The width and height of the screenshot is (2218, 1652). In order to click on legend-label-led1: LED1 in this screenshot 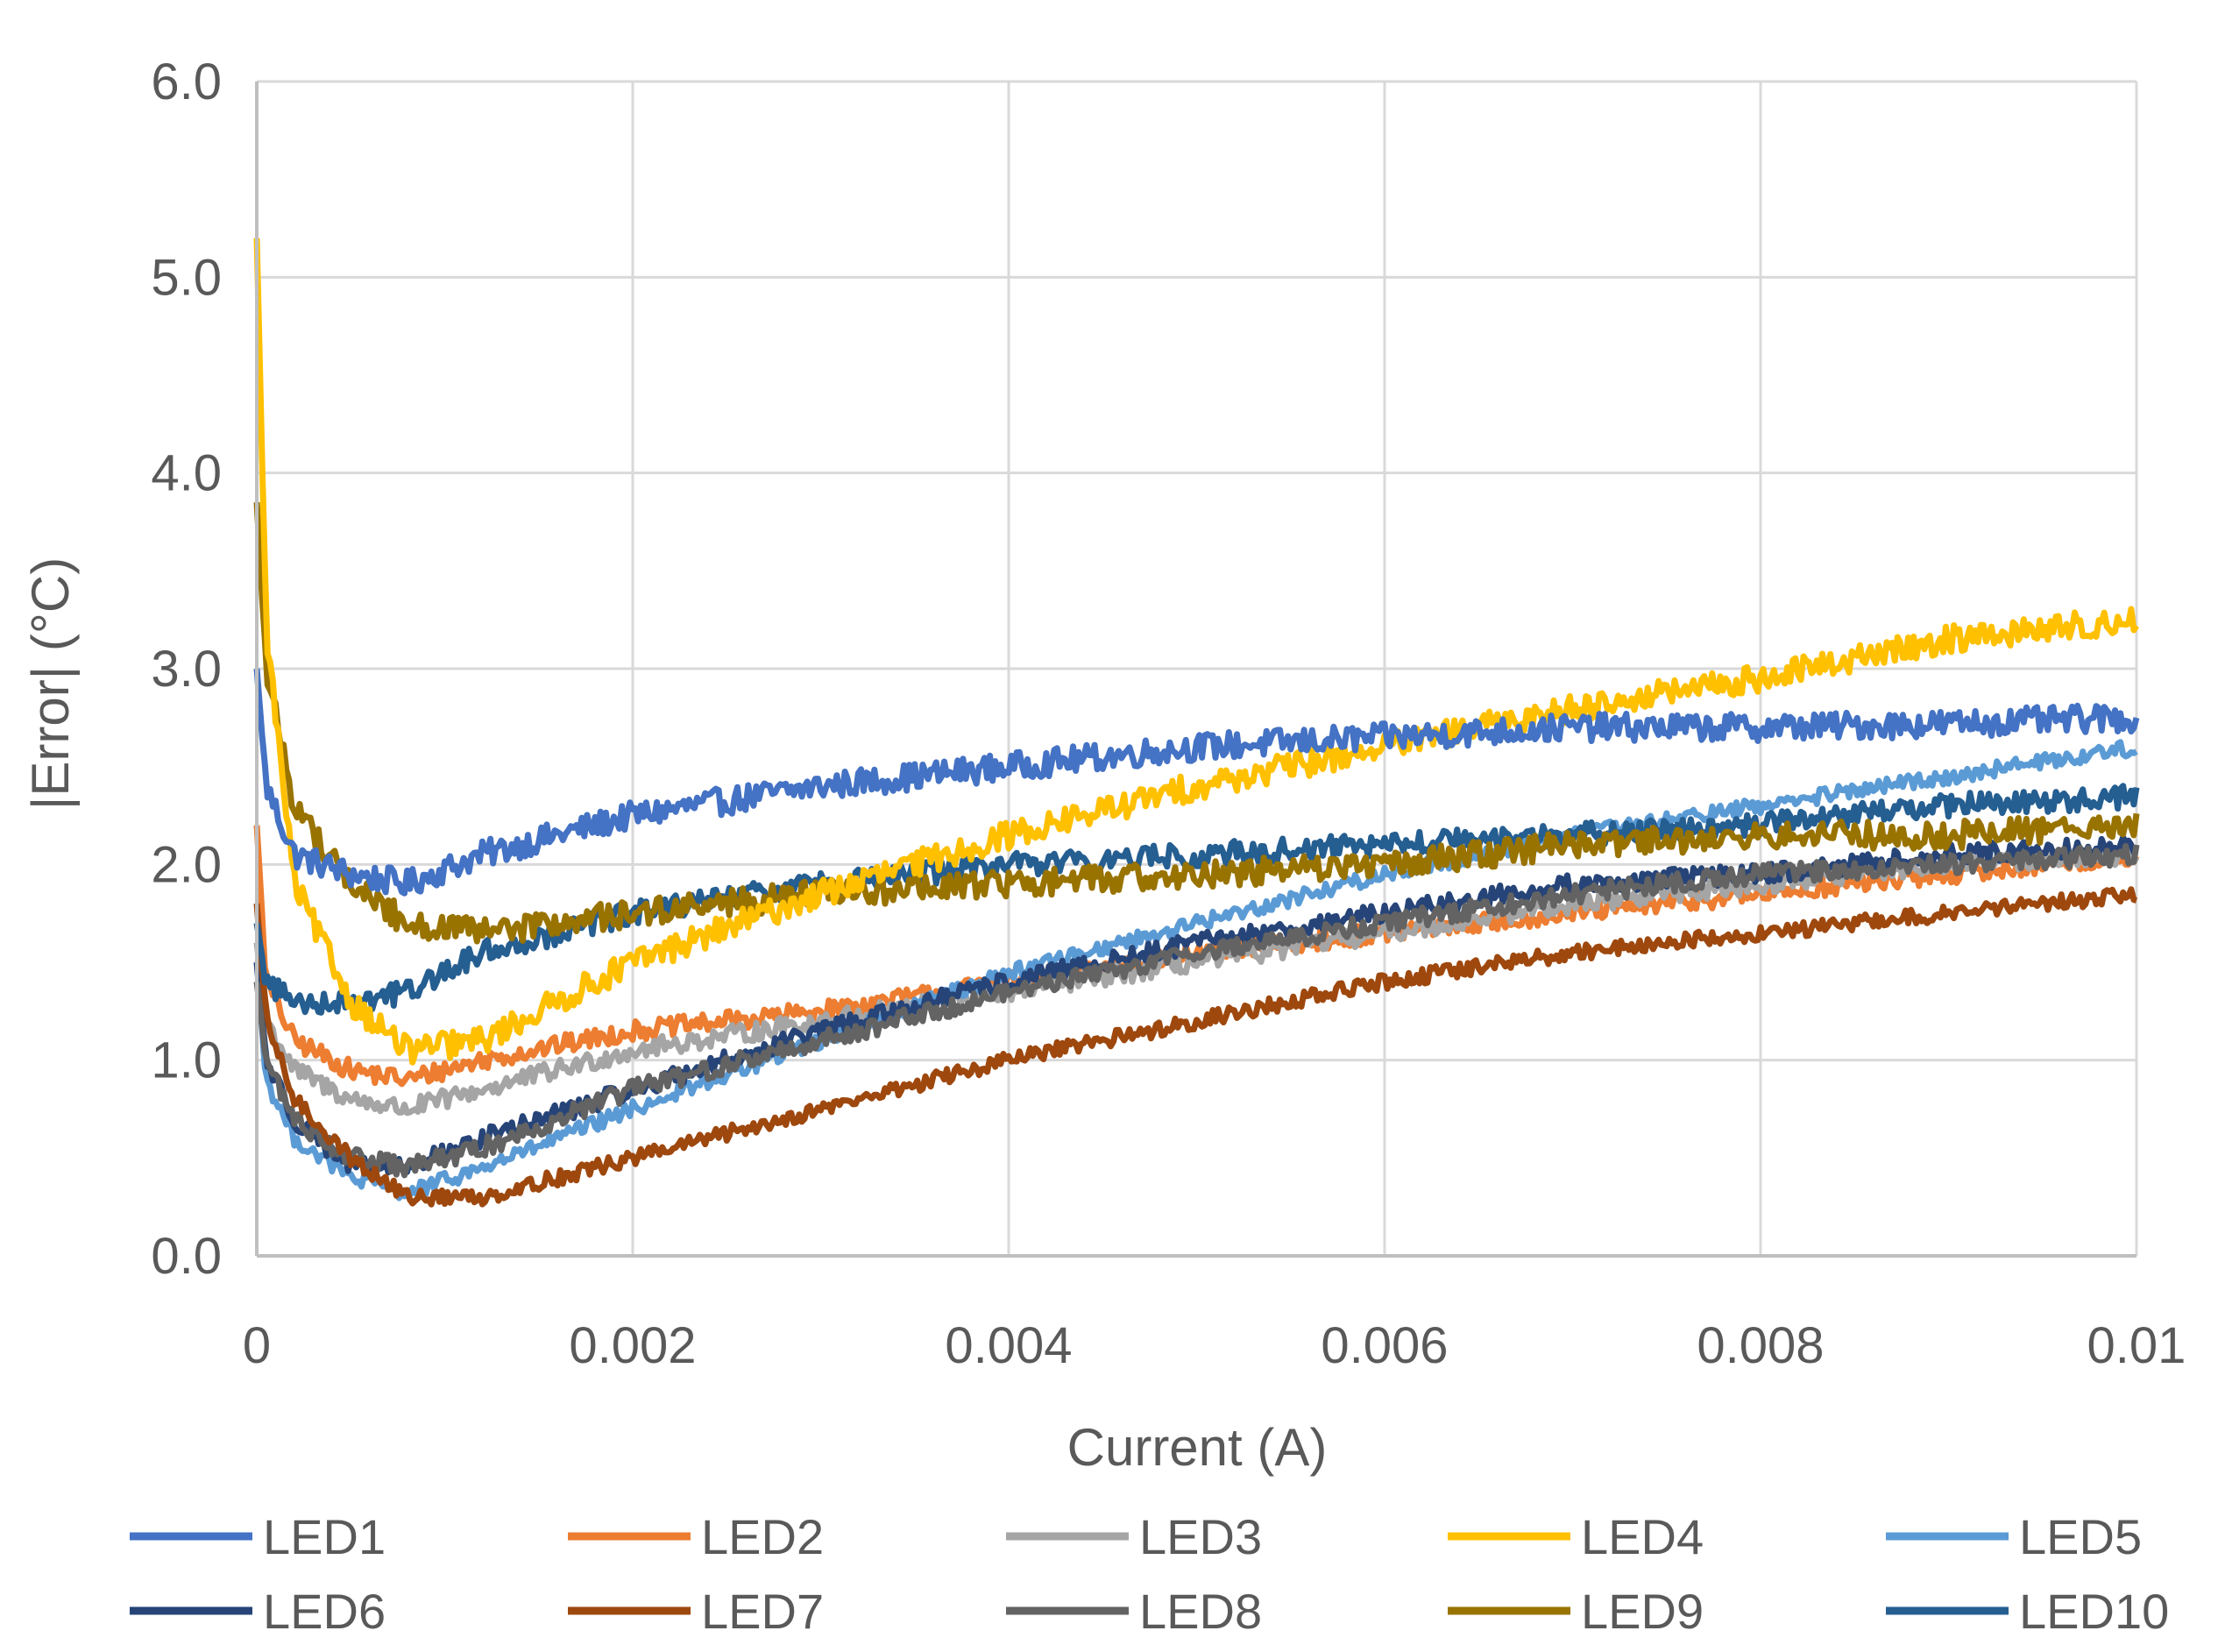, I will do `click(324, 1536)`.